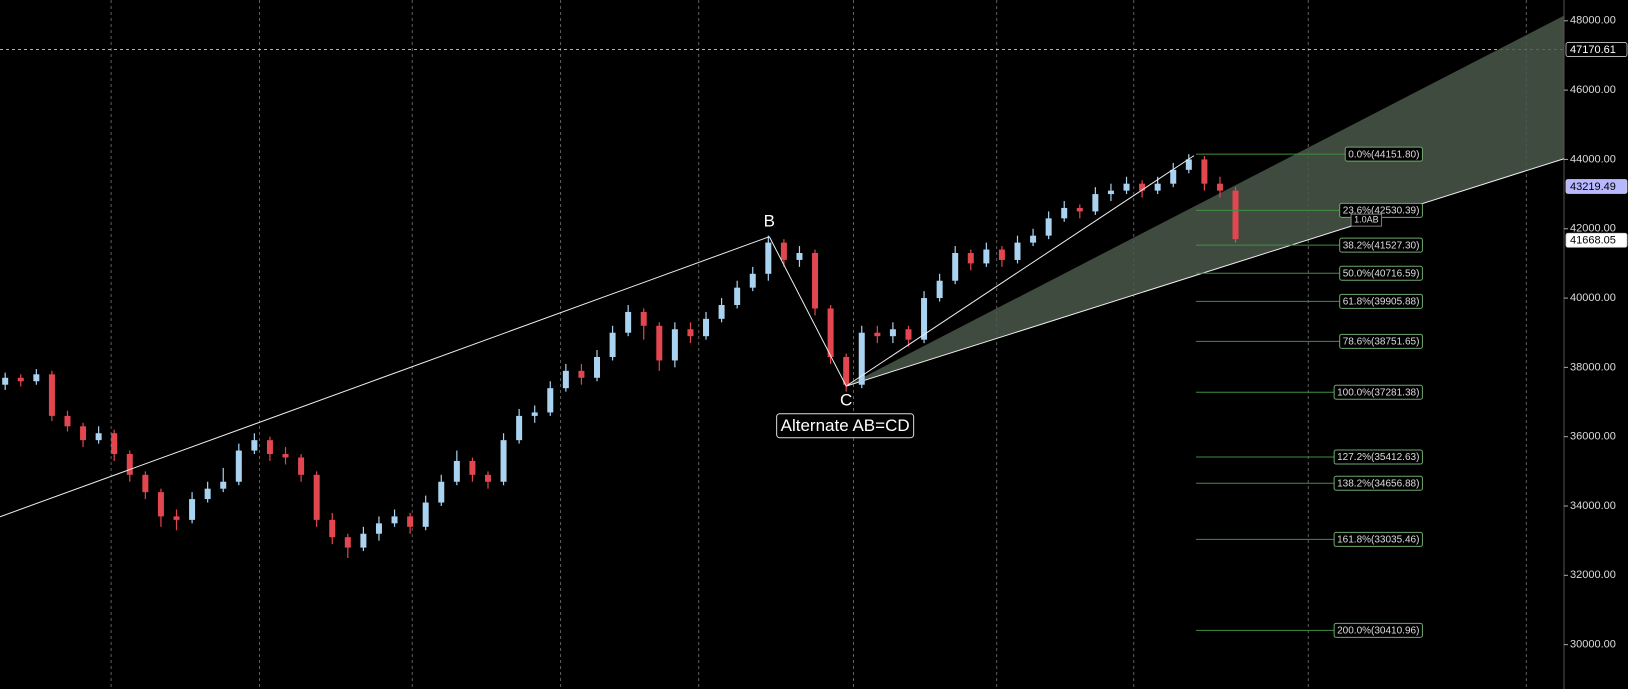 The width and height of the screenshot is (1628, 689). I want to click on fib-level: 200.0%(30410.96), so click(1309, 630).